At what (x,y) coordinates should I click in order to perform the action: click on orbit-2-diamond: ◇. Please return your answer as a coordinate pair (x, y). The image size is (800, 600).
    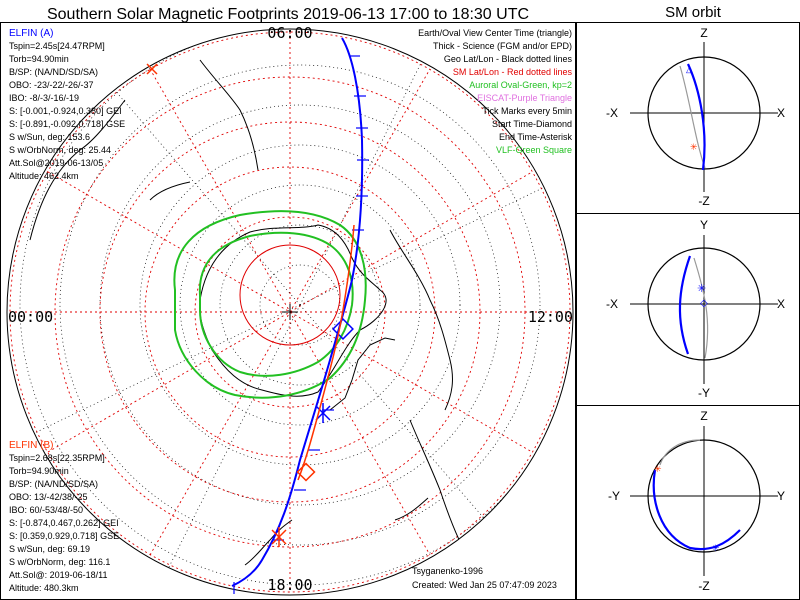
    Looking at the image, I should click on (704, 303).